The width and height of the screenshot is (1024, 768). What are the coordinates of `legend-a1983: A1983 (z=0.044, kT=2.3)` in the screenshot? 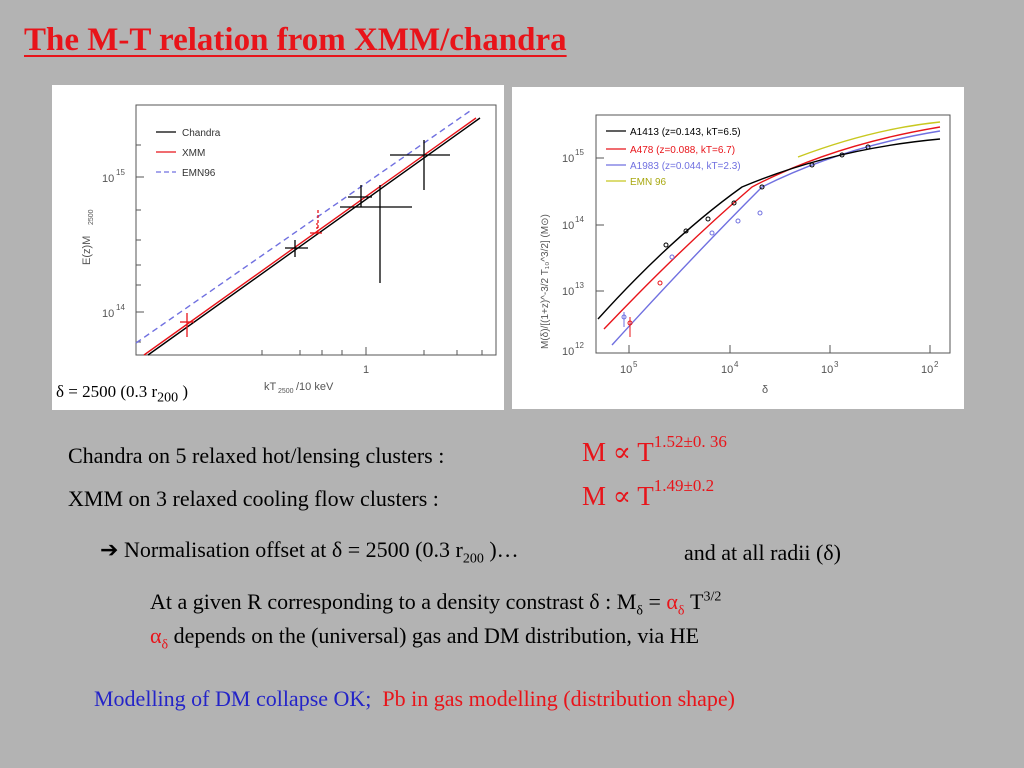 It's located at (685, 166).